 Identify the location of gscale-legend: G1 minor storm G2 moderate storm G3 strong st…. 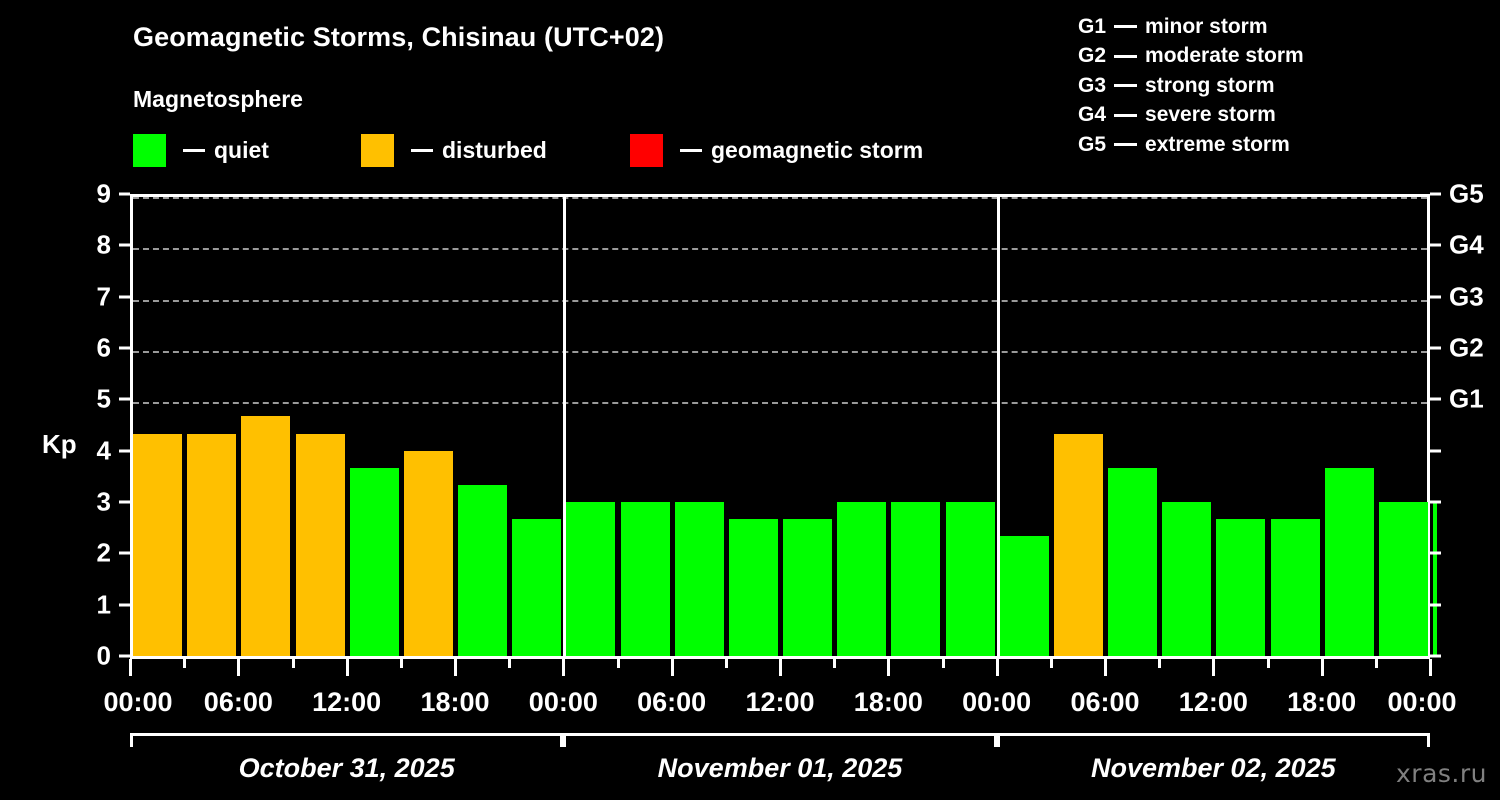
(1191, 86).